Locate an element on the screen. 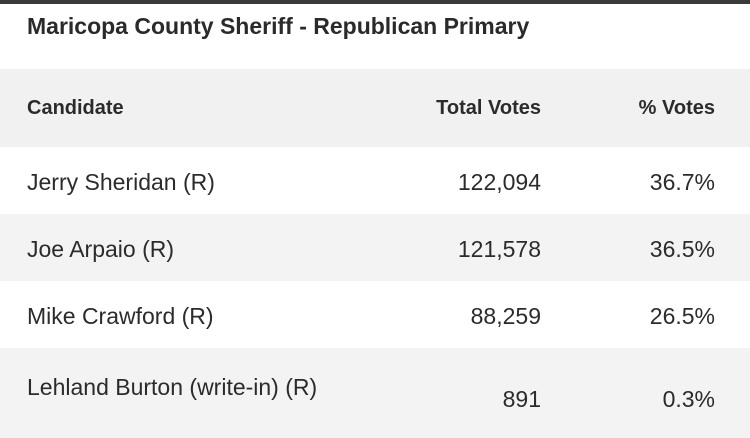 The height and width of the screenshot is (438, 750). header-pct-votes: % Votes is located at coordinates (676, 108).